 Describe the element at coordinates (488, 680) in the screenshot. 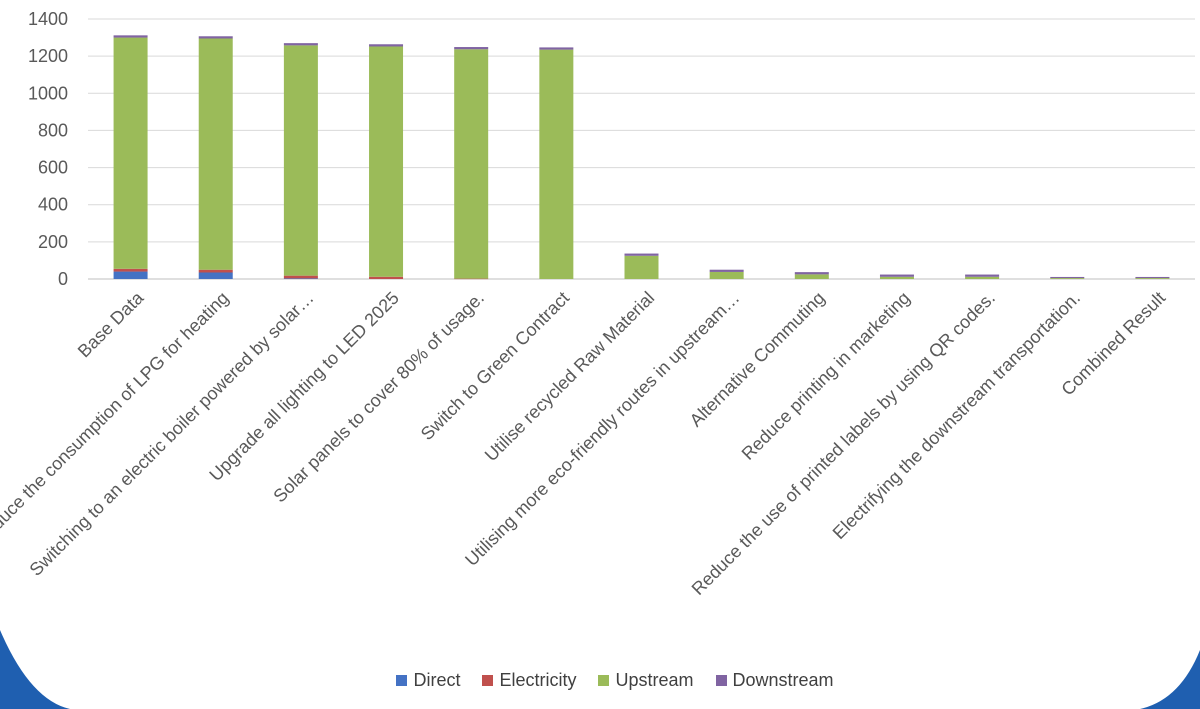

I see `legend-swatch-electricity` at that location.